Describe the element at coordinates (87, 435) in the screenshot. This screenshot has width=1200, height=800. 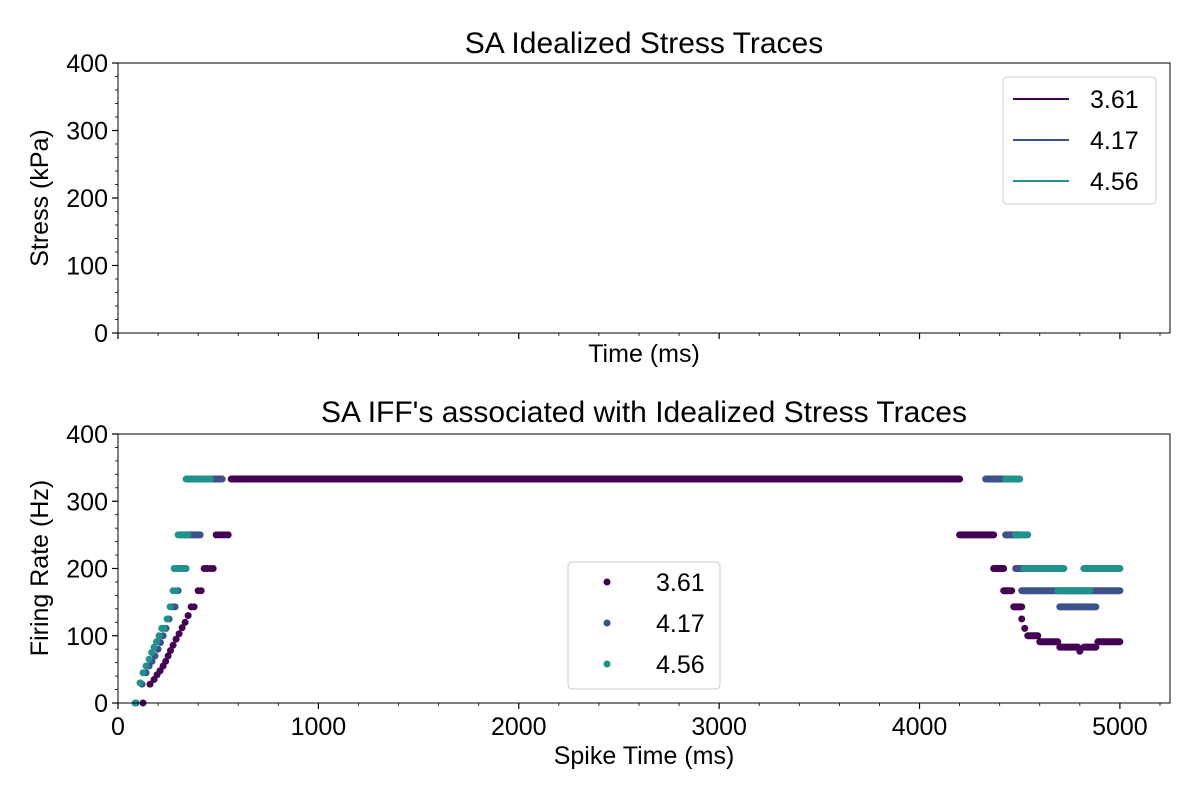
I see `iff-chart-ytick-label: 400` at that location.